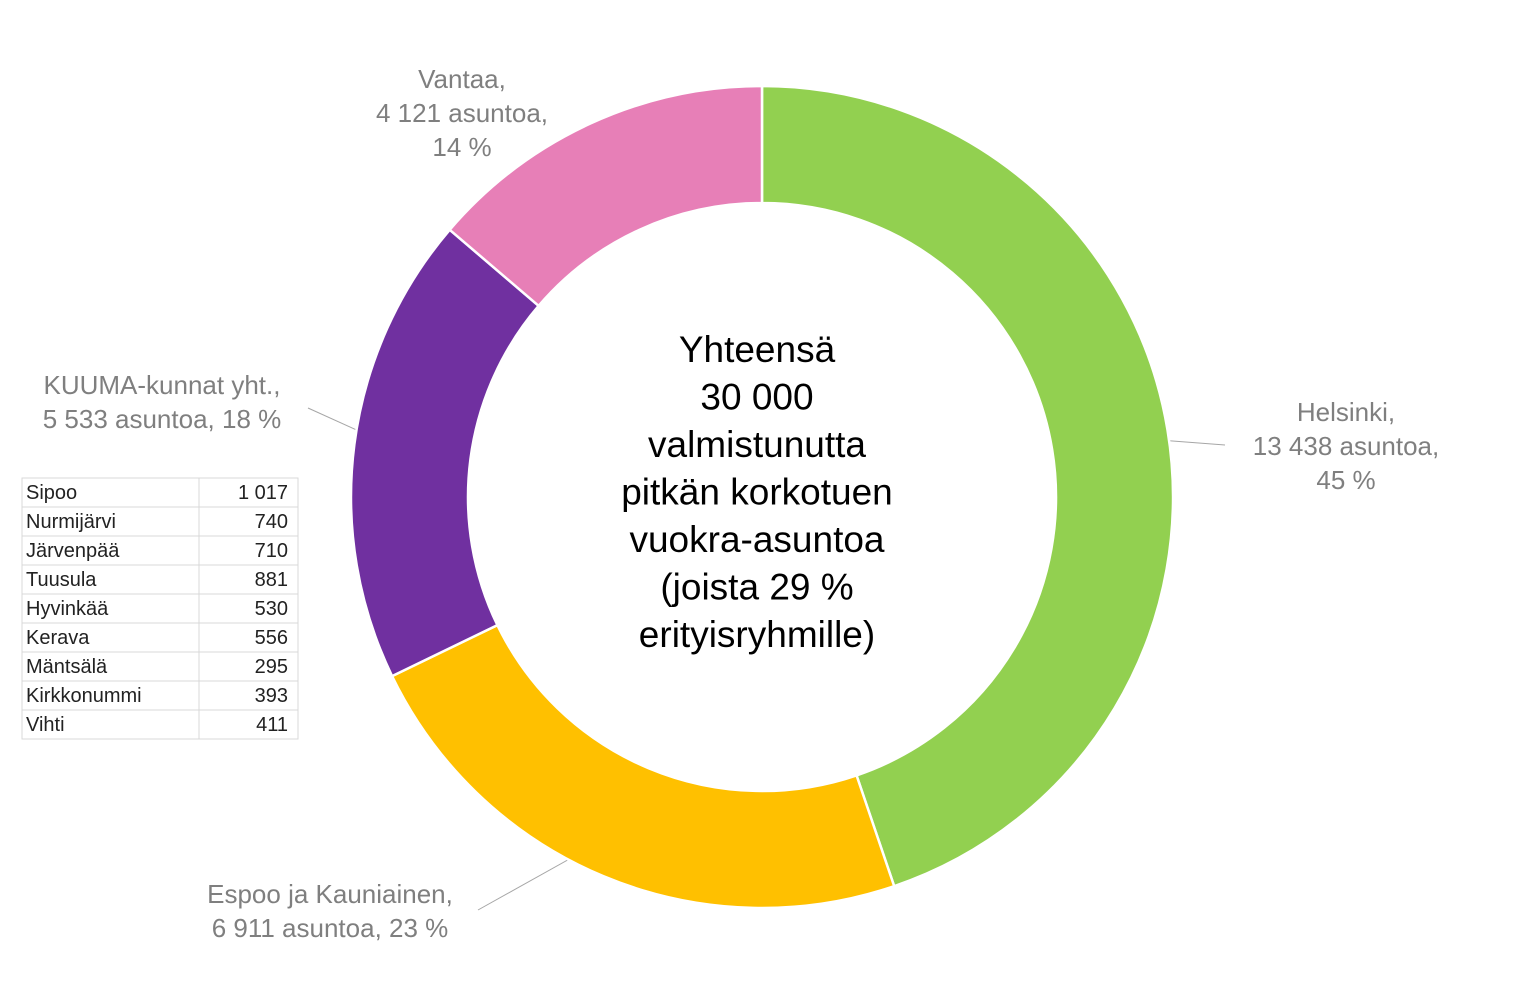 The image size is (1524, 995). I want to click on data-label: Vantaa, 4 121 asuntoa, 14 %, so click(462, 113).